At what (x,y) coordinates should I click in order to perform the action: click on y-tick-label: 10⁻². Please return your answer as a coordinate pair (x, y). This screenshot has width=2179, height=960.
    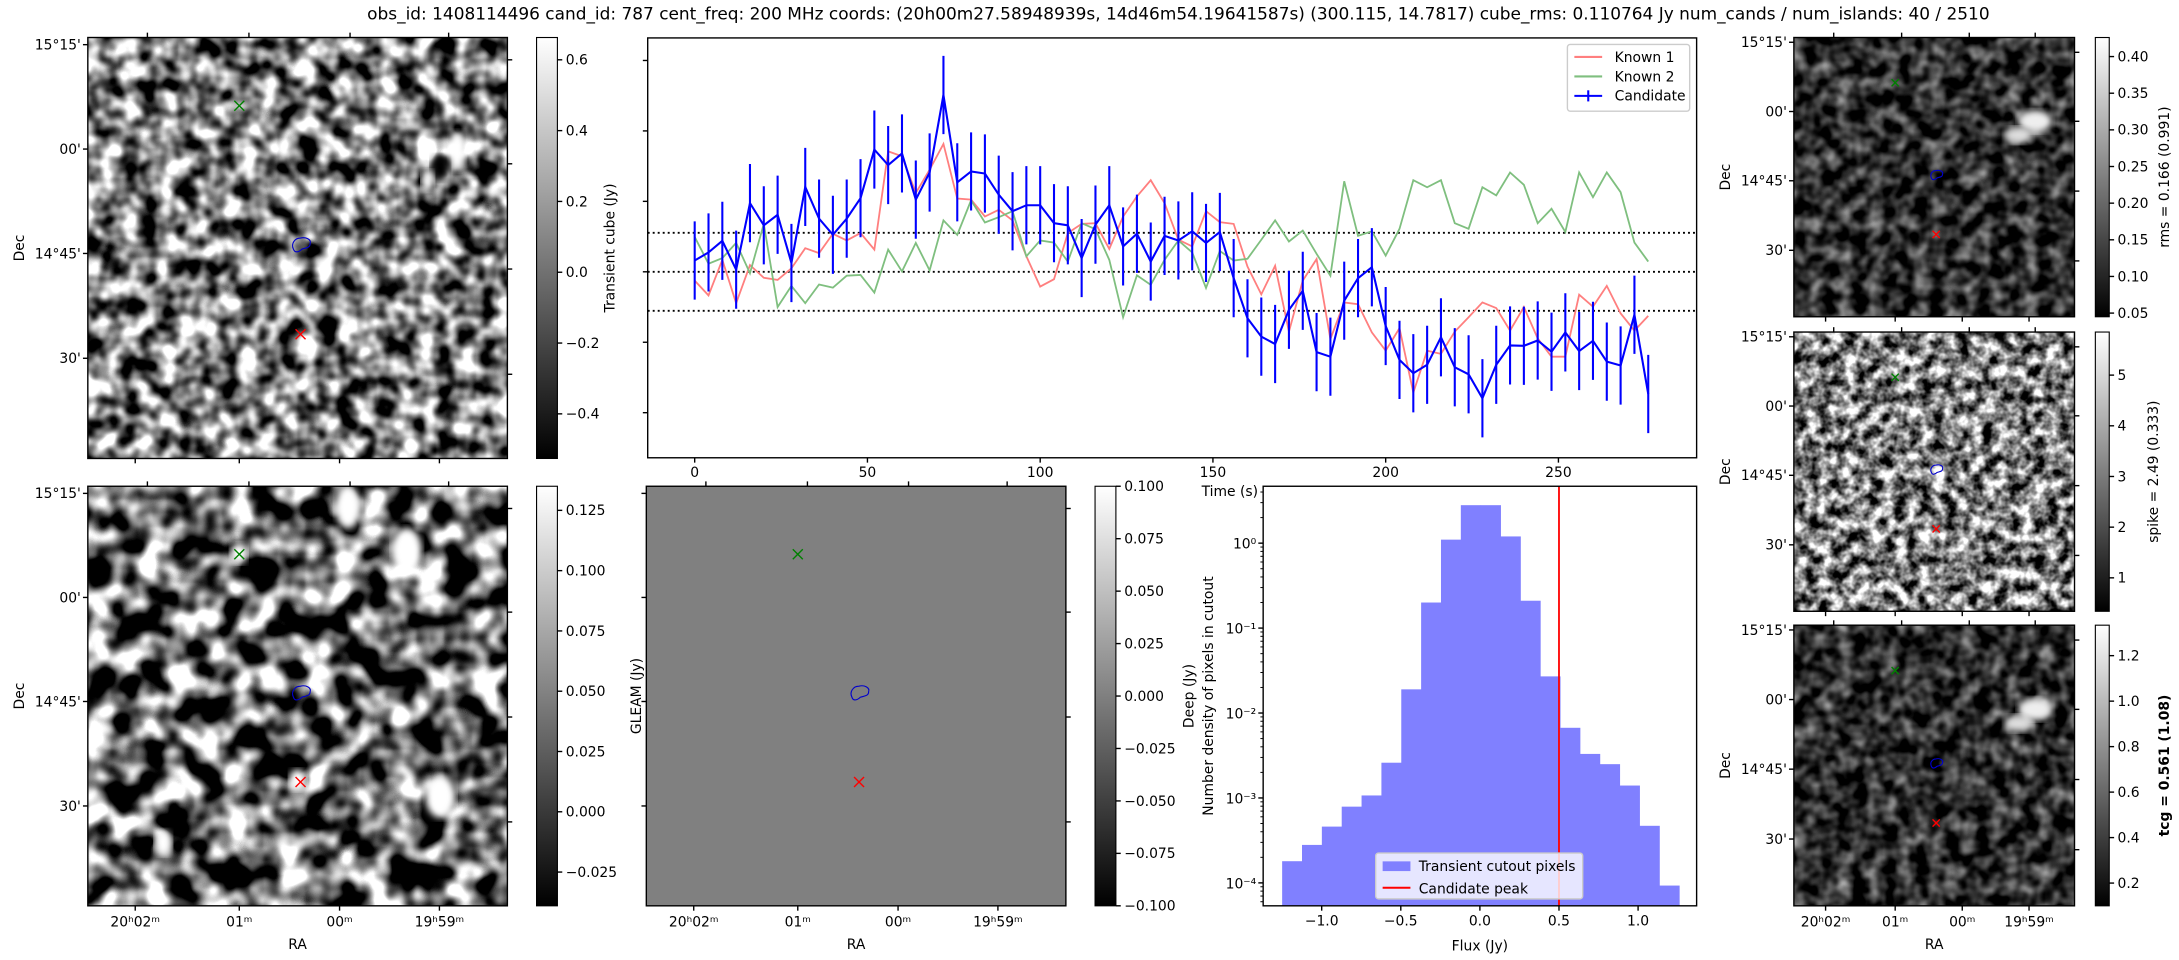
    Looking at the image, I should click on (1241, 715).